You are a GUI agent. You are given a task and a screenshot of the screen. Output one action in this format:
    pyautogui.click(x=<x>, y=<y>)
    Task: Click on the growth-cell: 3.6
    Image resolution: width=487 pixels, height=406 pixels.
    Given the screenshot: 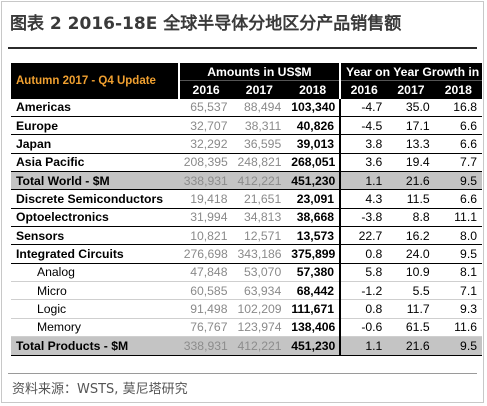 What is the action you would take?
    pyautogui.click(x=363, y=163)
    